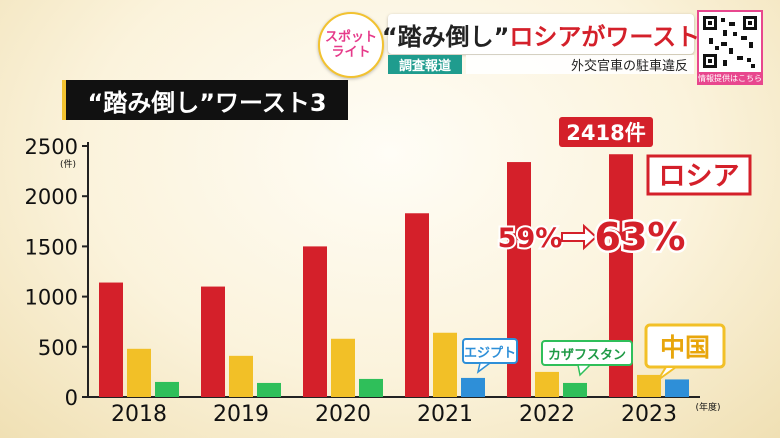 The height and width of the screenshot is (438, 780). Describe the element at coordinates (575, 389) in the screenshot. I see `bar-third-2022` at that location.